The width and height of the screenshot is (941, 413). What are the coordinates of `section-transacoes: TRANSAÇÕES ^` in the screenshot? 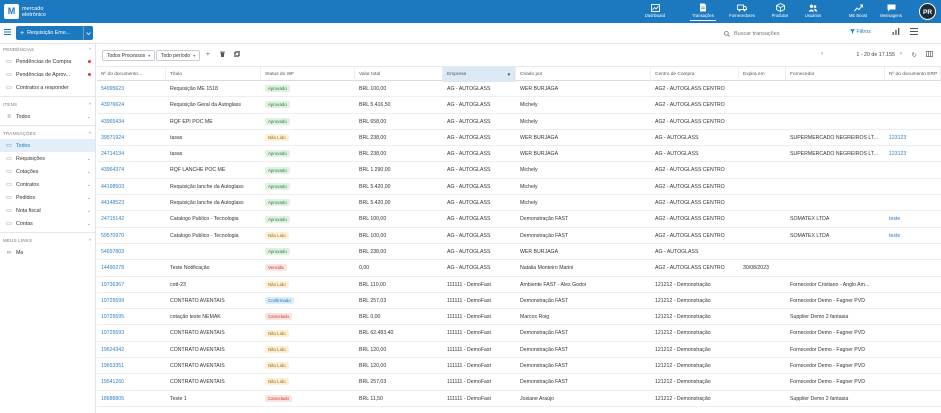 It's located at (47, 133).